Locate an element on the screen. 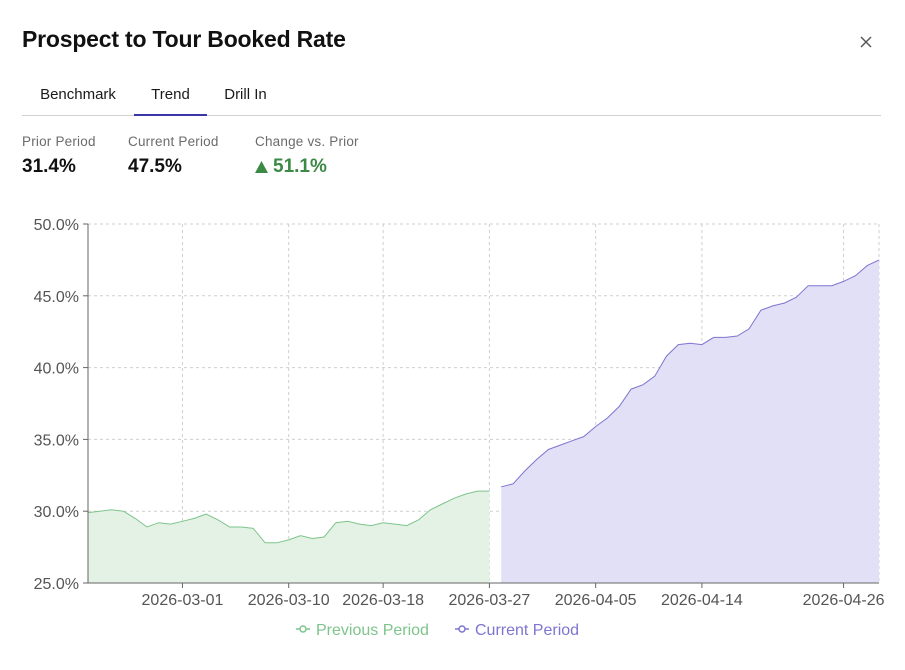 Image resolution: width=905 pixels, height=670 pixels. tab-bar: Benchmark Trend Drill In is located at coordinates (451, 97).